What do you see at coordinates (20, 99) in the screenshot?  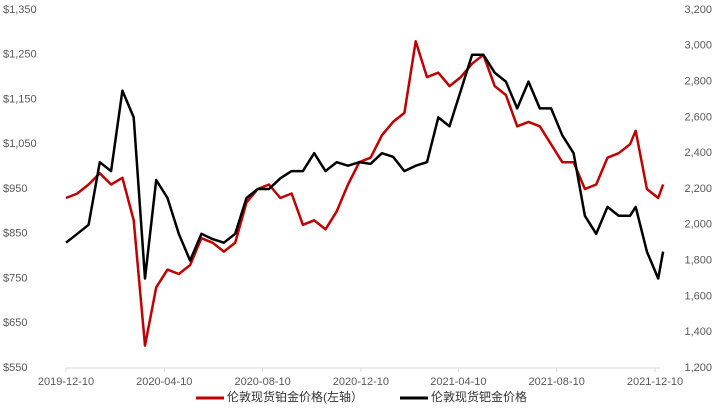 I see `y-tick-label: $1,150` at bounding box center [20, 99].